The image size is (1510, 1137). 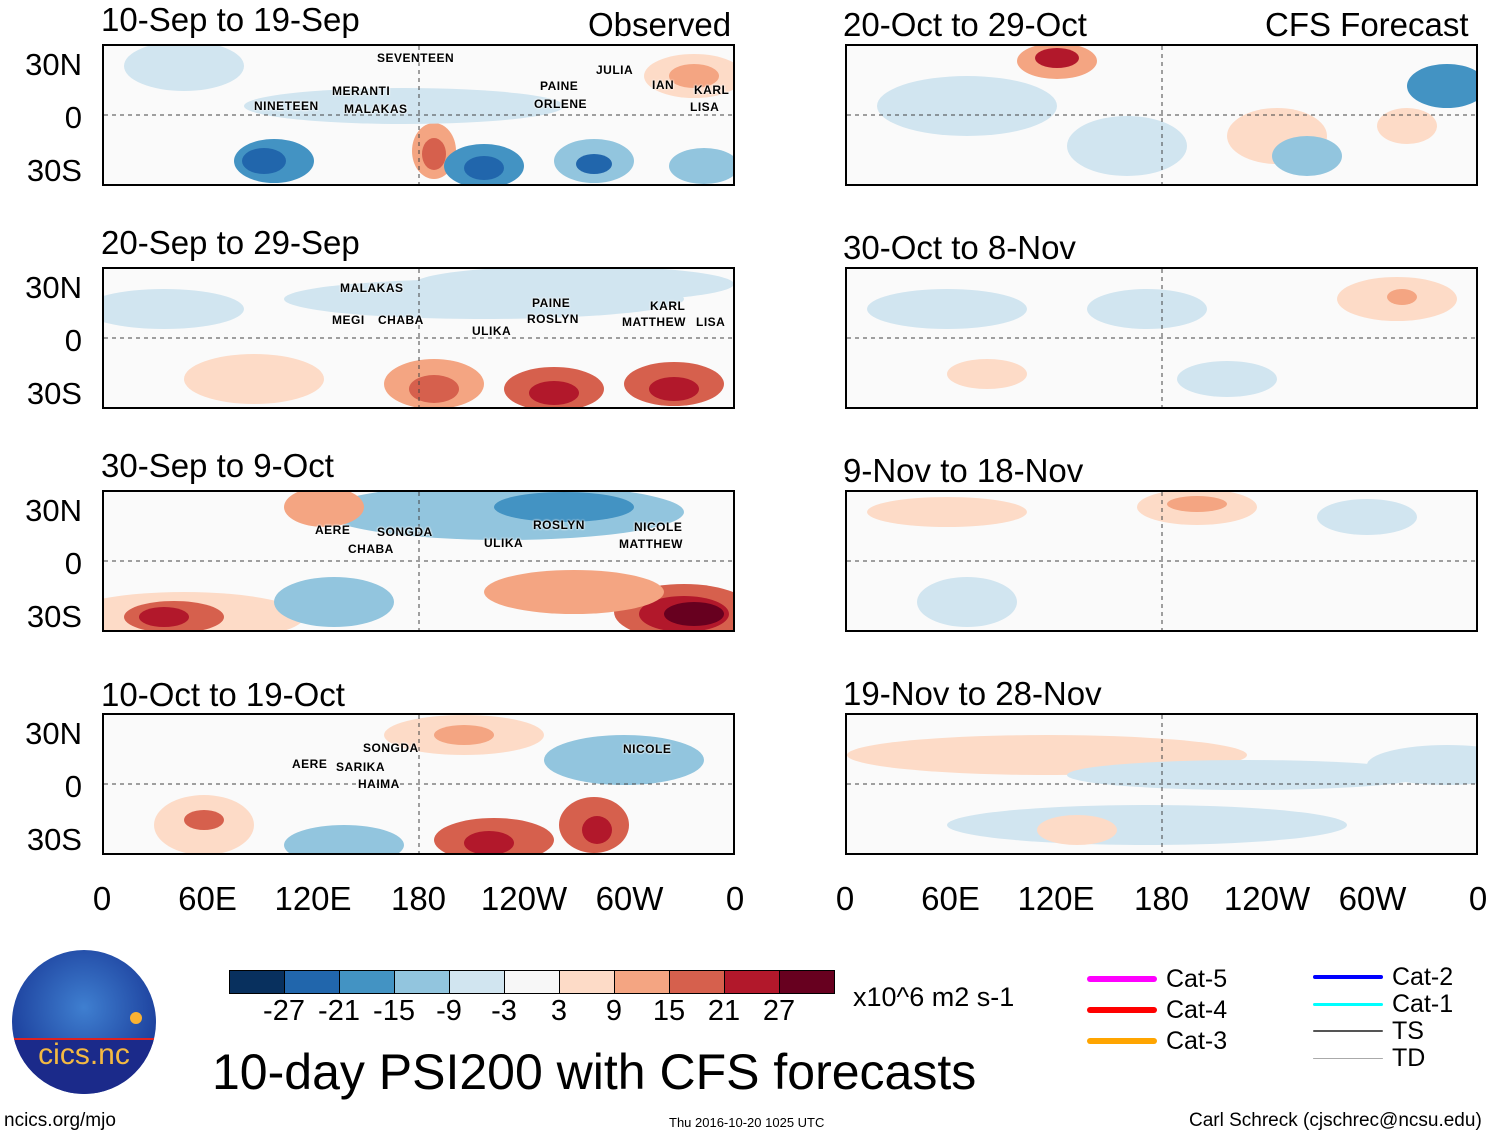 I want to click on figure-title: 10-day PSI200 with CFS forecasts, so click(x=594, y=1072).